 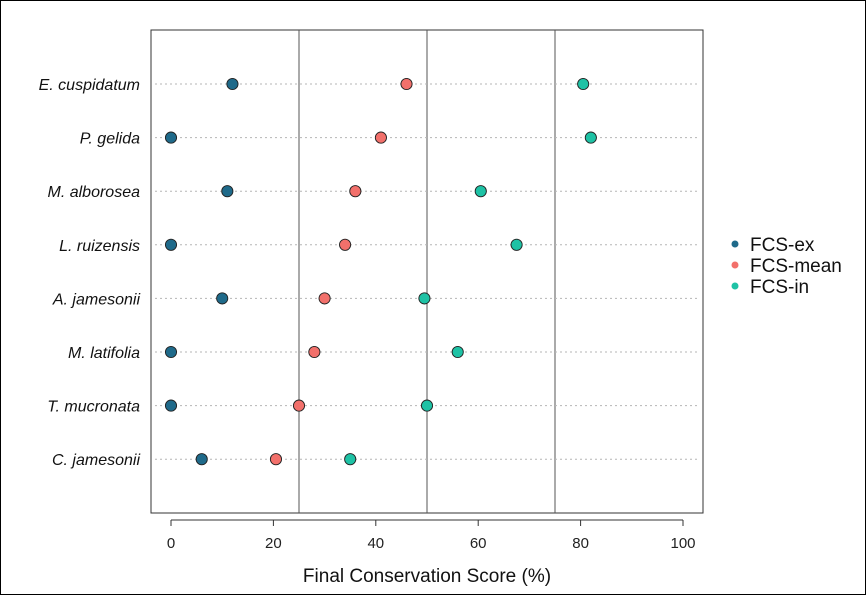 I want to click on x-axis-title: Final Conservation Score (%), so click(x=427, y=576).